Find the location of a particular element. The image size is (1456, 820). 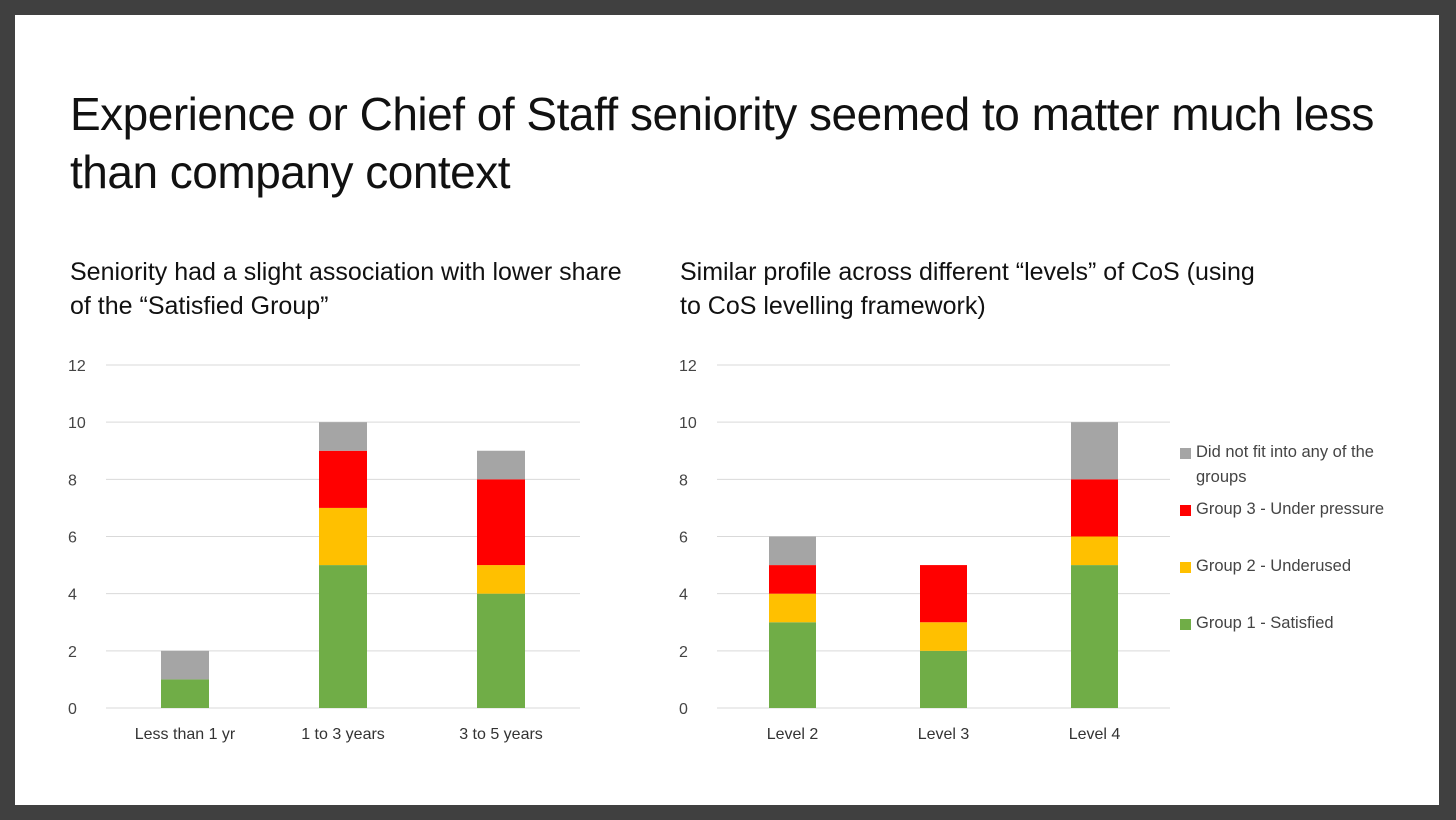

x-tick-label-1-to-3-years: 1 to 3 years is located at coordinates (343, 734).